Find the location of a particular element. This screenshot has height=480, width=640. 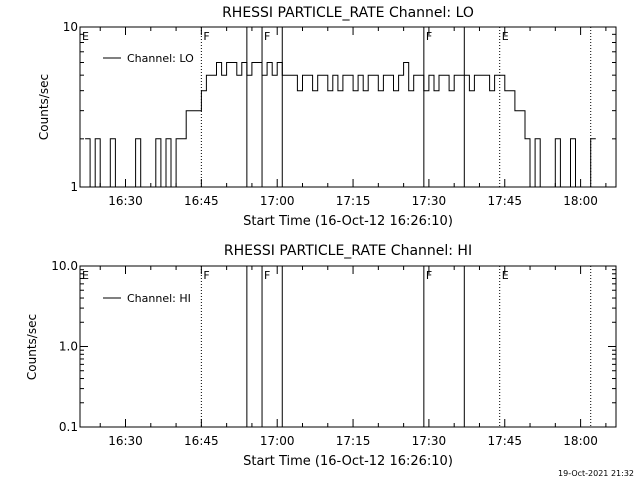

panel-lo-legend: Channel: LO is located at coordinates (148, 58).